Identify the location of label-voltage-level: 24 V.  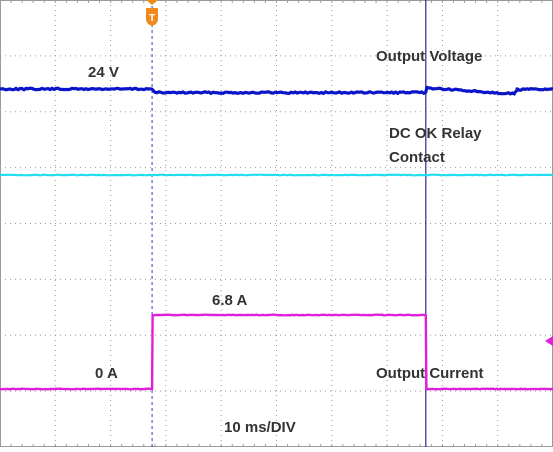
(103, 72).